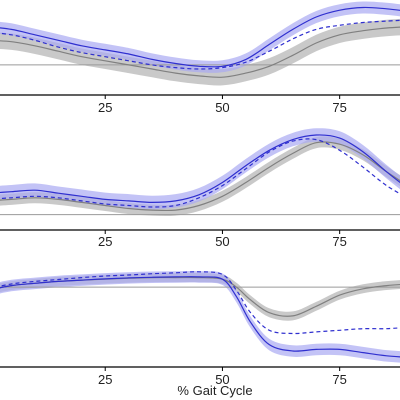 This screenshot has width=400, height=400. What do you see at coordinates (214, 390) in the screenshot?
I see `x-axis-title: % Gait Cycle` at bounding box center [214, 390].